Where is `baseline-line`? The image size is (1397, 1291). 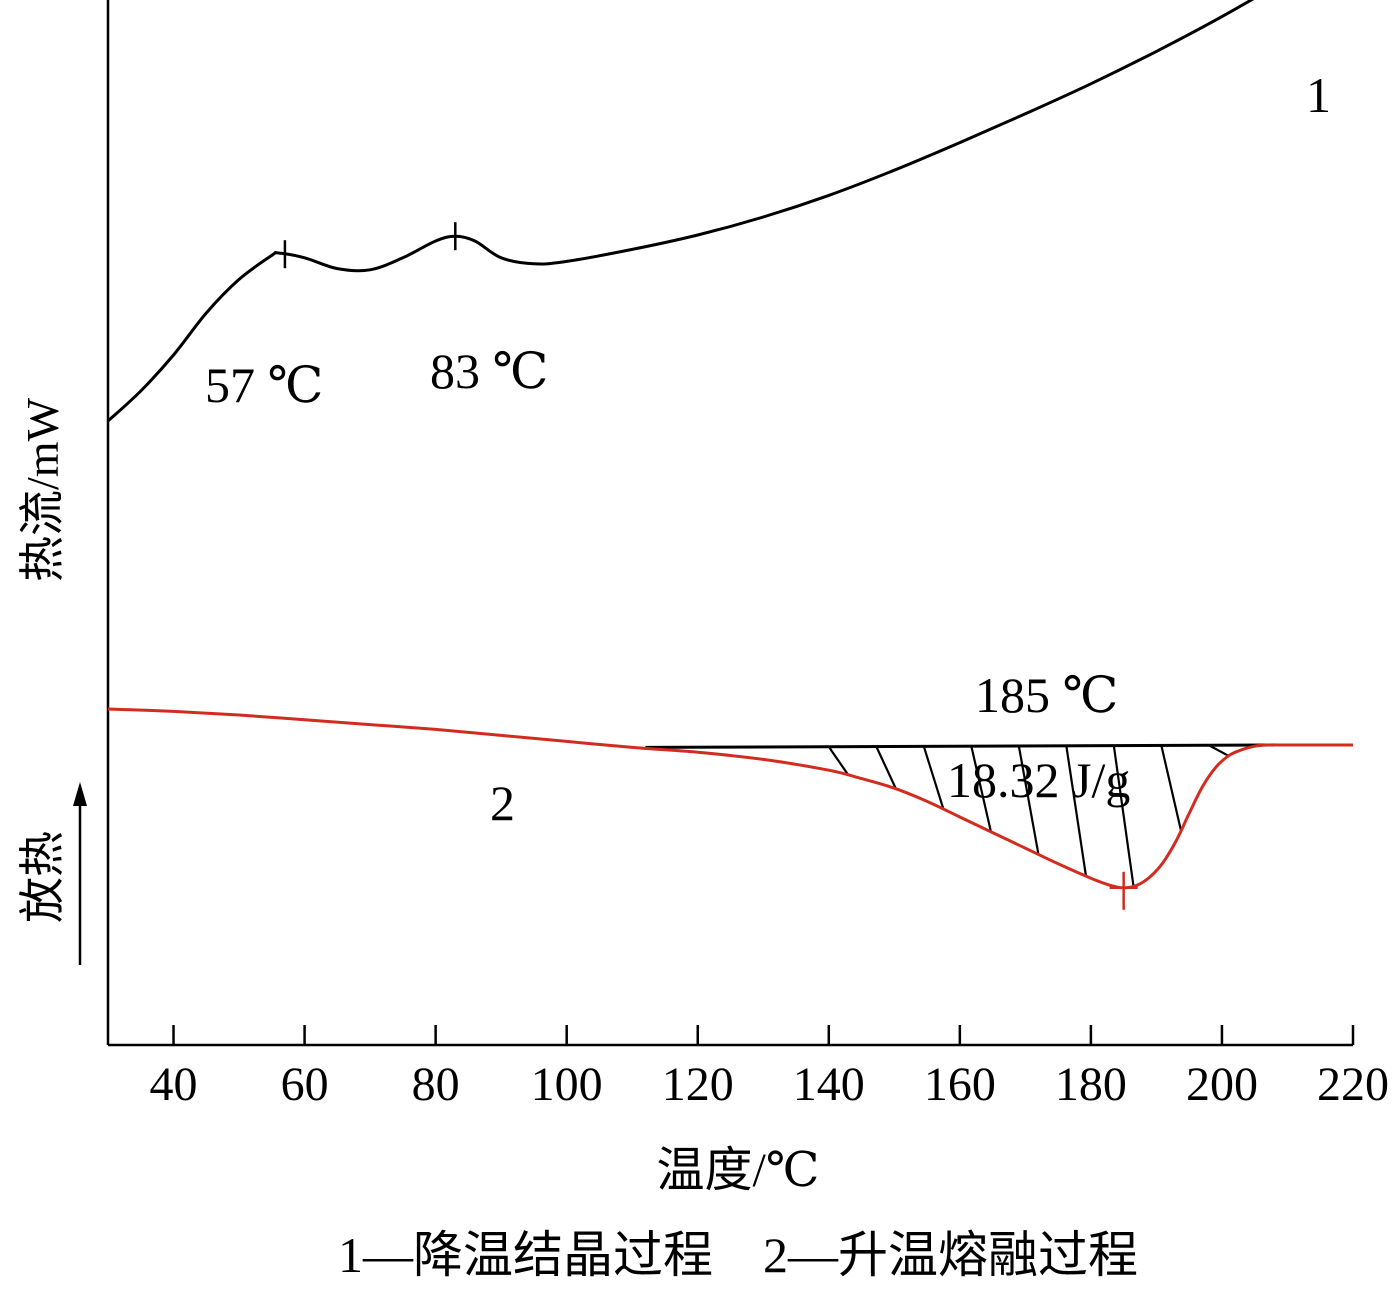 baseline-line is located at coordinates (960, 746).